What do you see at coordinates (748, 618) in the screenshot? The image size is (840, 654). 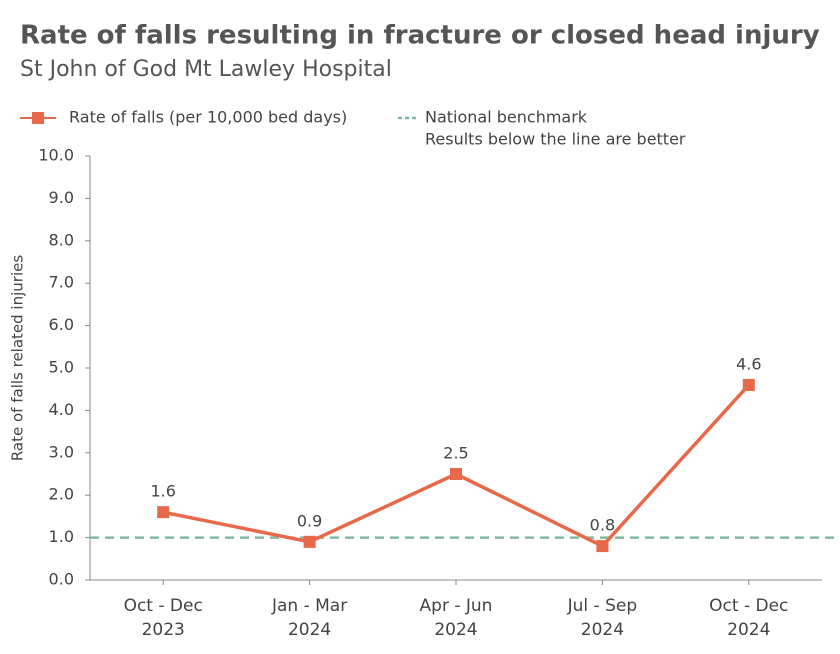 I see `x-tick-label: Oct - Dec 2024` at bounding box center [748, 618].